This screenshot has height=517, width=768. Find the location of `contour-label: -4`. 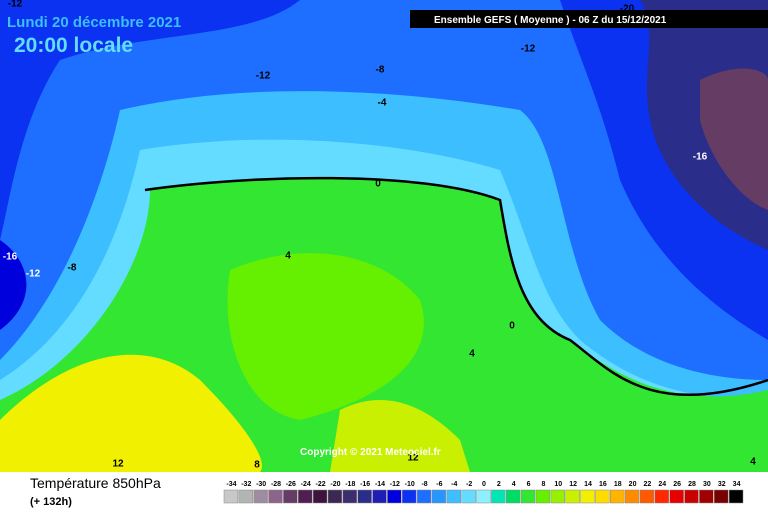

contour-label: -4 is located at coordinates (382, 103).